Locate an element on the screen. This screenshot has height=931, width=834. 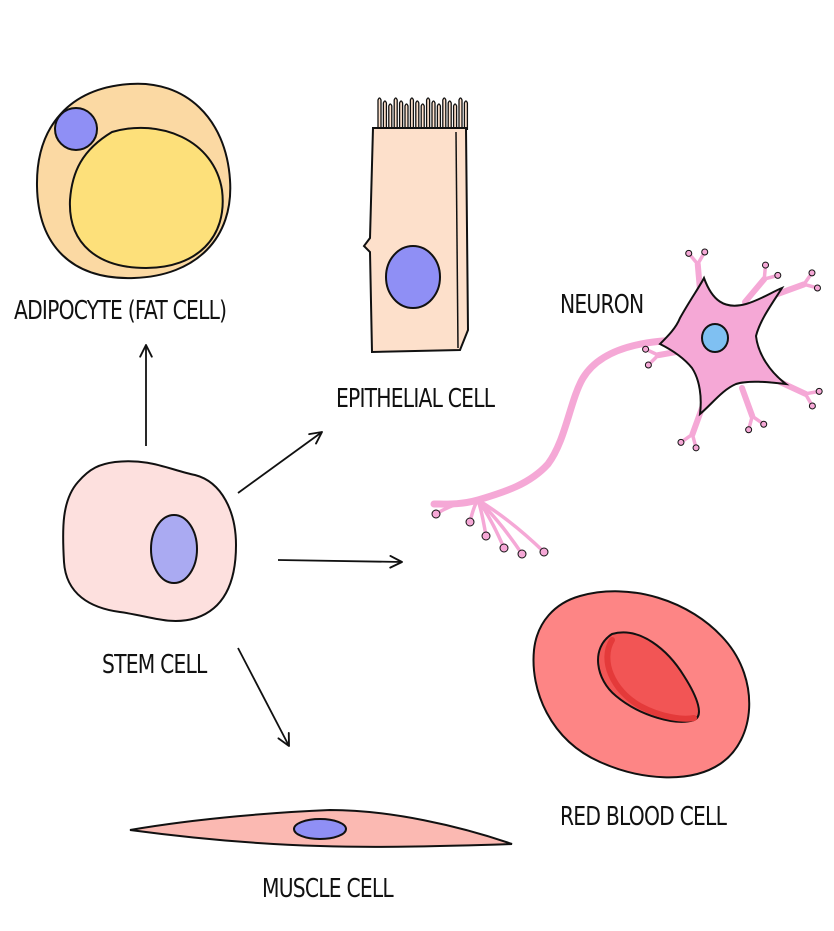
red-blood-cell is located at coordinates (641, 684).